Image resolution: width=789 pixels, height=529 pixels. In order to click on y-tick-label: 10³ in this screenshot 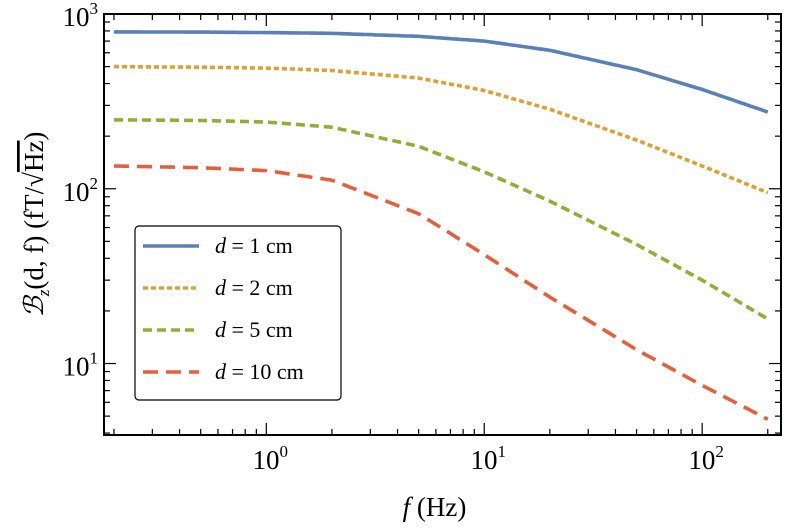, I will do `click(81, 16)`.